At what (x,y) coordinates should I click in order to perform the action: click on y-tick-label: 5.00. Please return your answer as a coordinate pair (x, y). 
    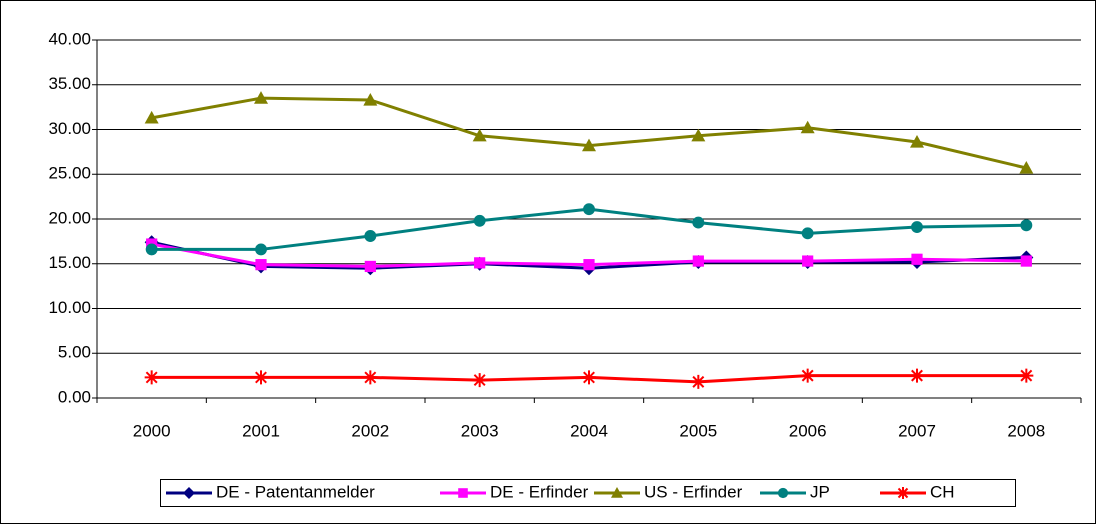
    Looking at the image, I should click on (74, 352).